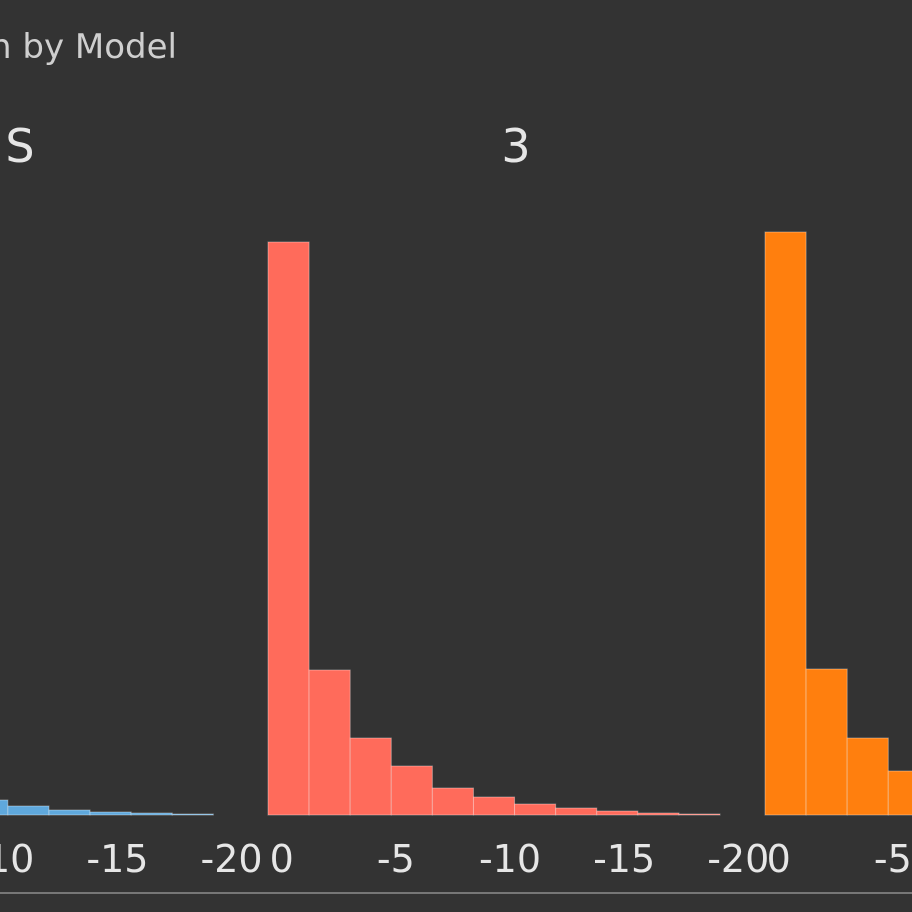 The image size is (912, 912). I want to click on panel-title: S, so click(19, 146).